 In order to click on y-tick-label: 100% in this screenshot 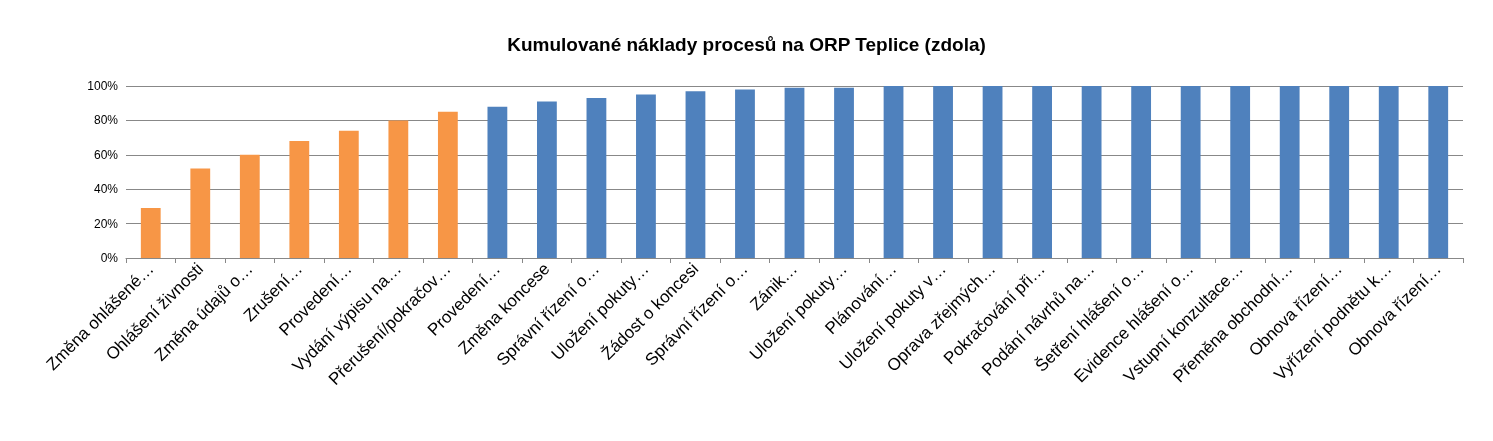, I will do `click(103, 86)`.